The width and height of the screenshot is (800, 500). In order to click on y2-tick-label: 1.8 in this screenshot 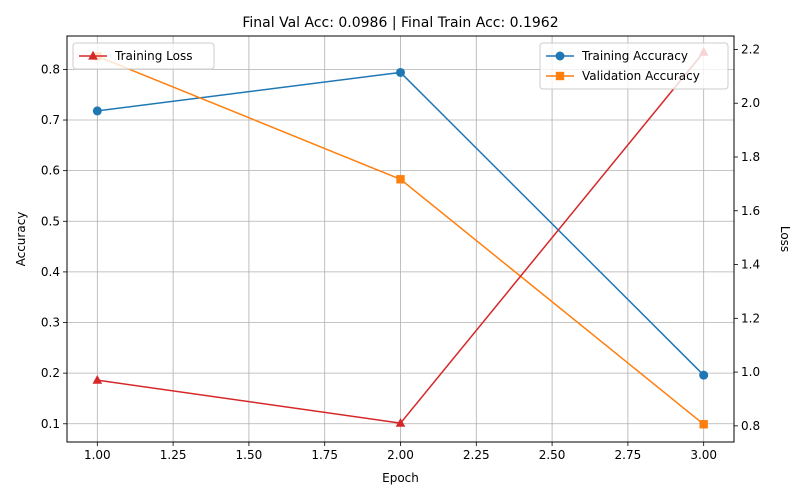, I will do `click(750, 157)`.